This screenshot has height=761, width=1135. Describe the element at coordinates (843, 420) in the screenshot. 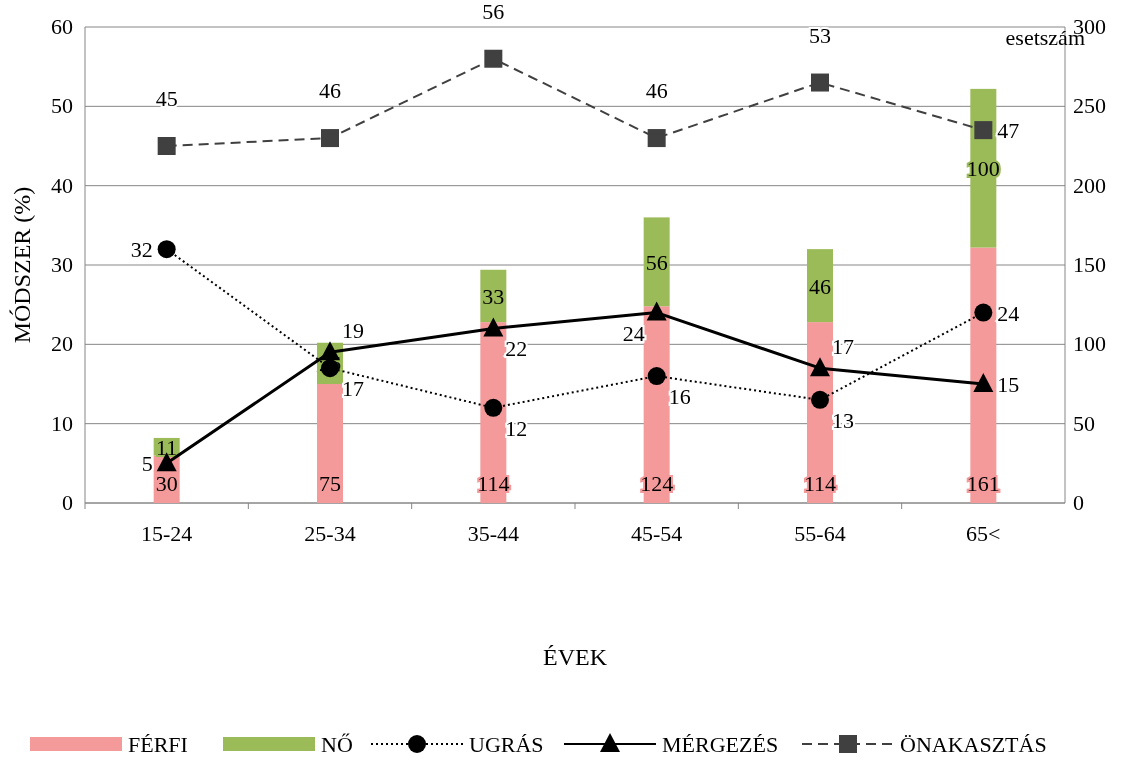

I see `data-label: 13` at that location.